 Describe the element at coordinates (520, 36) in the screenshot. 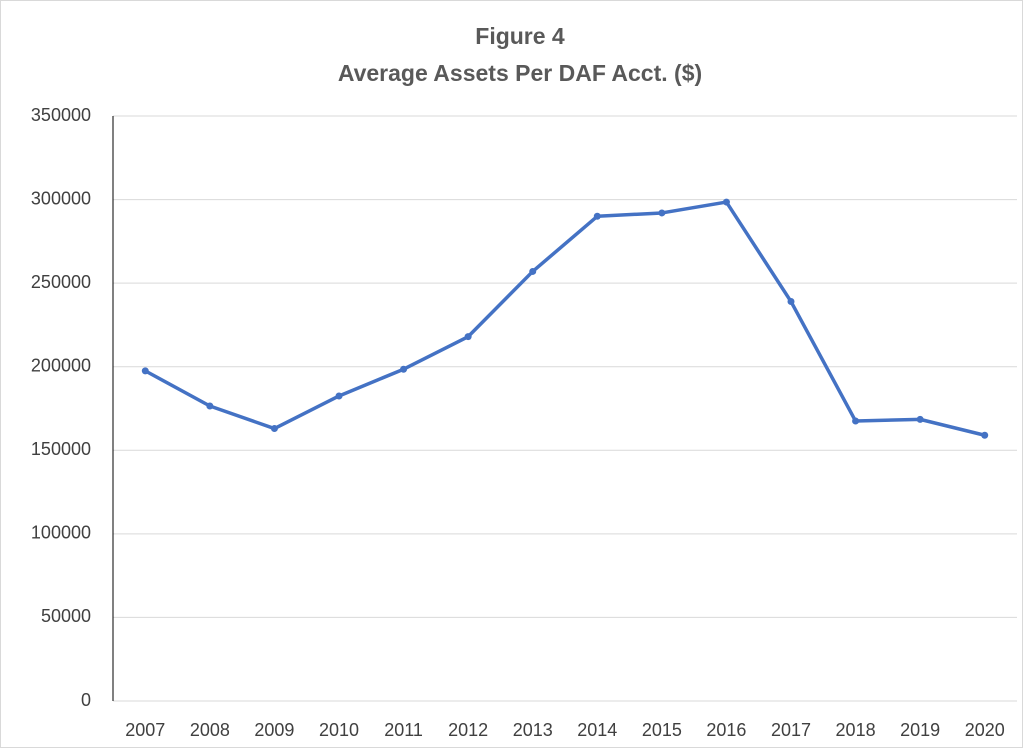

I see `chart-title: Figure 4` at that location.